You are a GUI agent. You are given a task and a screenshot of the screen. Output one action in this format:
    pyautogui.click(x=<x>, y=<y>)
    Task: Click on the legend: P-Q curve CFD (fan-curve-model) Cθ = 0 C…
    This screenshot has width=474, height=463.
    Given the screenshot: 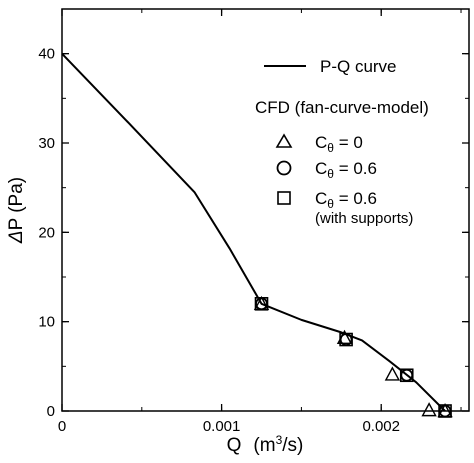 What is the action you would take?
    pyautogui.click(x=342, y=142)
    